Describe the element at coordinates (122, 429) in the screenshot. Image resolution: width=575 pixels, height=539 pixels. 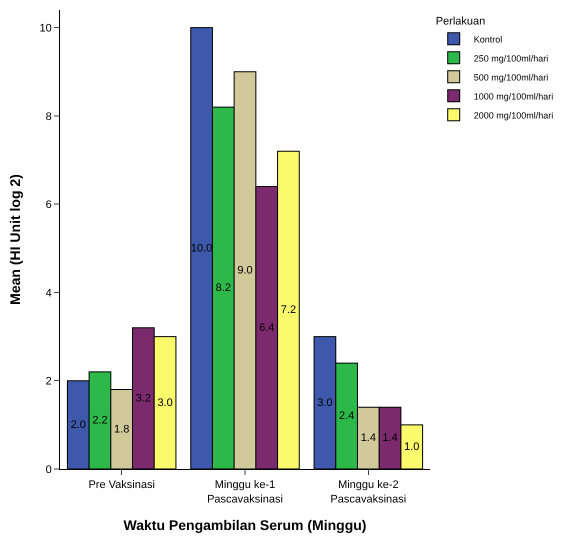
I see `data-label: 1.8` at that location.